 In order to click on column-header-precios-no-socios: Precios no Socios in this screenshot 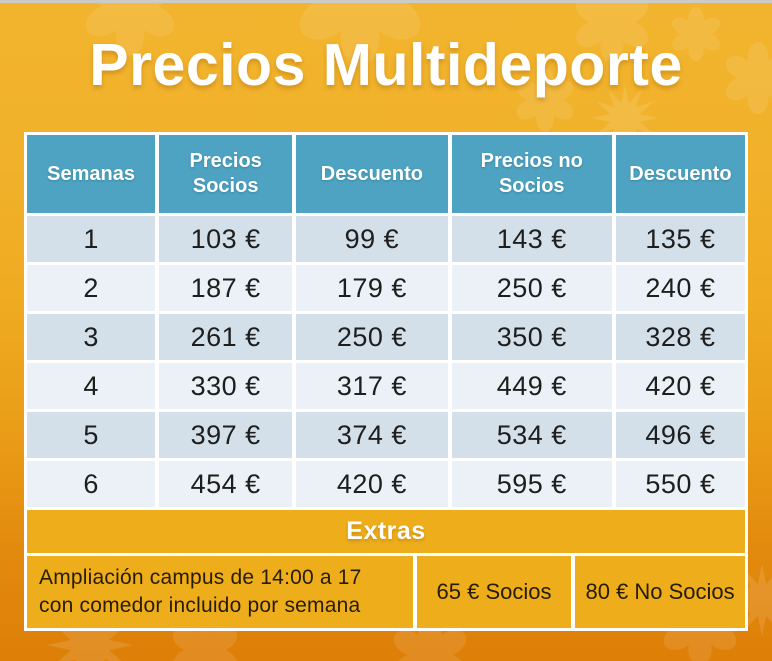, I will do `click(531, 174)`.